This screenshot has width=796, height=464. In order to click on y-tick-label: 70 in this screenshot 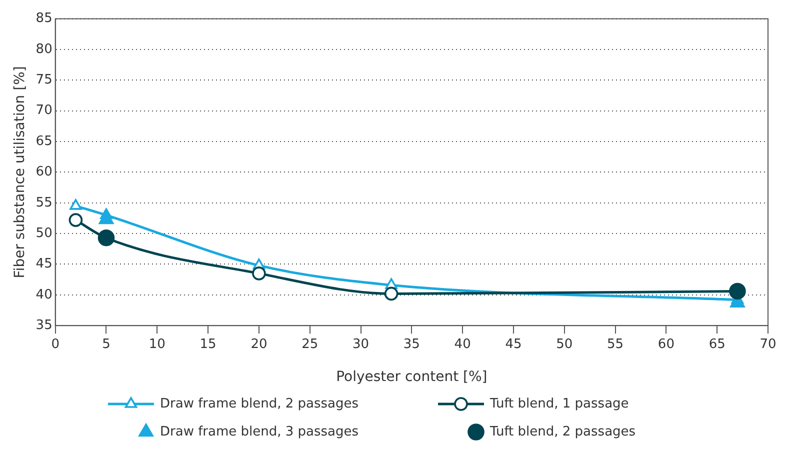, I will do `click(44, 110)`.